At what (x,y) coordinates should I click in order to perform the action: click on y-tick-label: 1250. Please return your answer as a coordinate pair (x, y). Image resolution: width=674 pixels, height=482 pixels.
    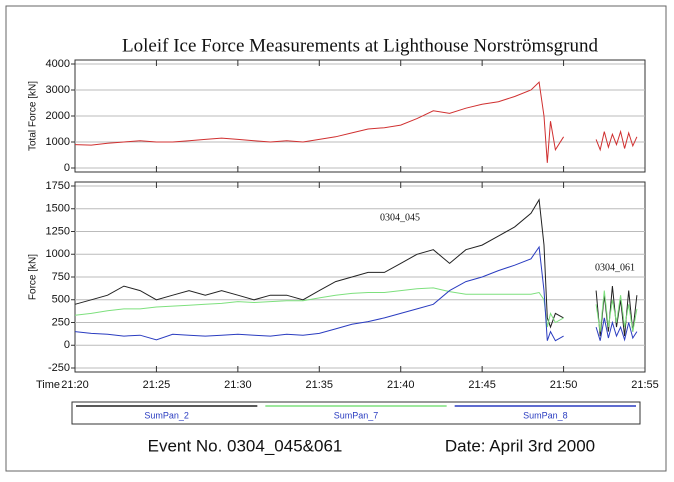
    Looking at the image, I should click on (58, 231).